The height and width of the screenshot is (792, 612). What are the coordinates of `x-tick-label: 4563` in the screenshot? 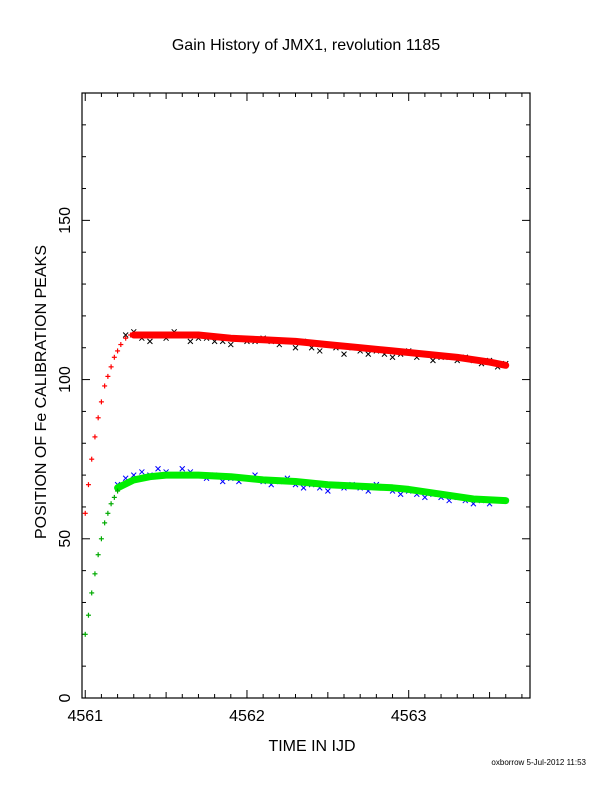 It's located at (409, 716).